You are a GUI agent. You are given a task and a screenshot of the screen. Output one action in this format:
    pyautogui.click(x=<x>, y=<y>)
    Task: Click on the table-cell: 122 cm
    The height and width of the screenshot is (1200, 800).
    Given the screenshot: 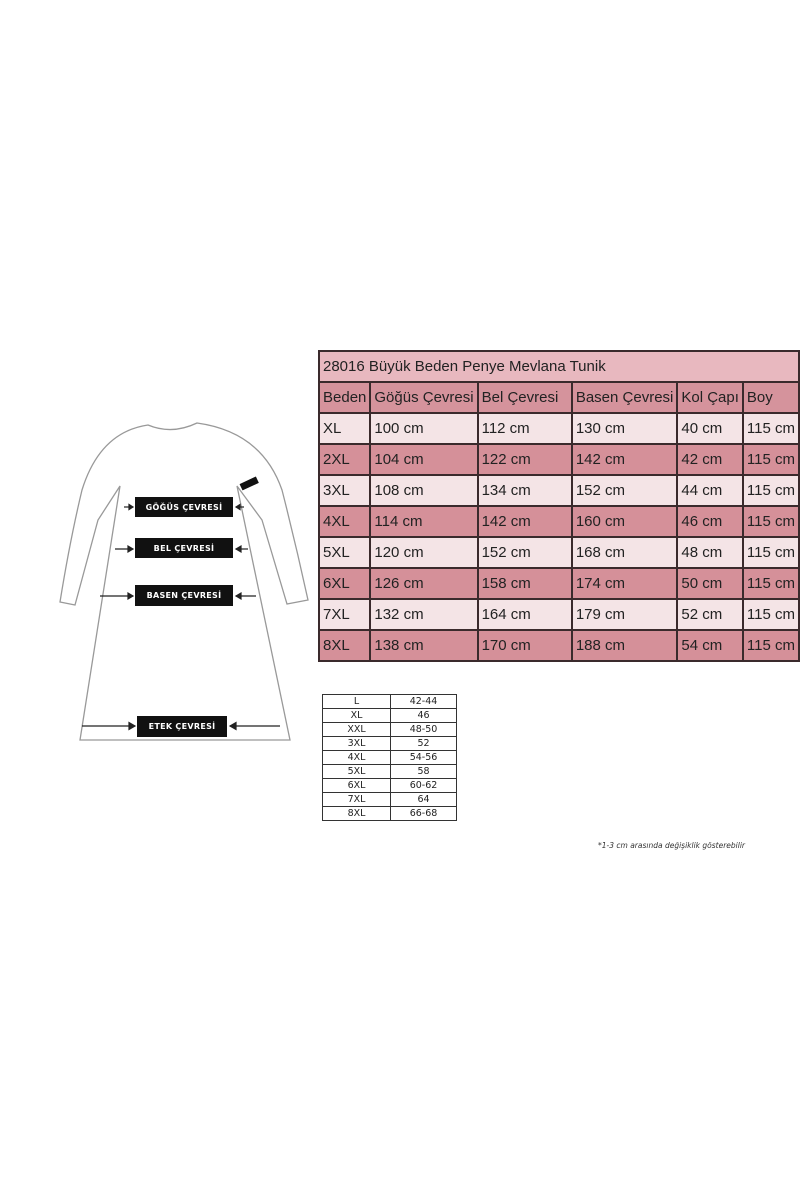 What is the action you would take?
    pyautogui.click(x=524, y=459)
    